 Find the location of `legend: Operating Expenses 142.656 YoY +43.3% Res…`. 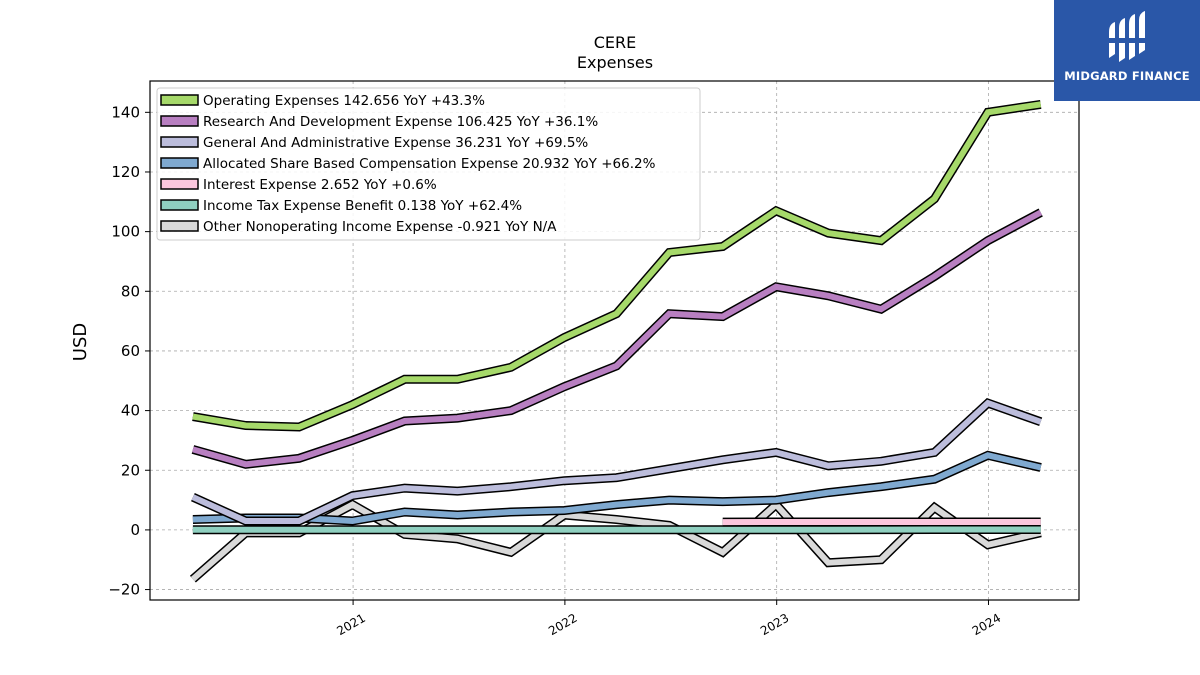

legend: Operating Expenses 142.656 YoY +43.3% Res… is located at coordinates (428, 164).